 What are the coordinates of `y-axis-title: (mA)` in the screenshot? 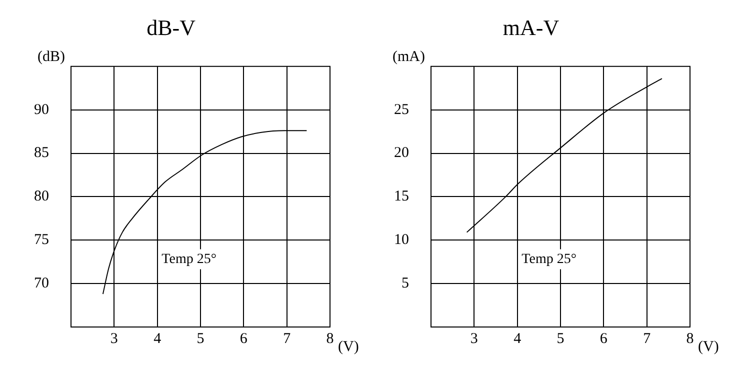 It's located at (408, 56).